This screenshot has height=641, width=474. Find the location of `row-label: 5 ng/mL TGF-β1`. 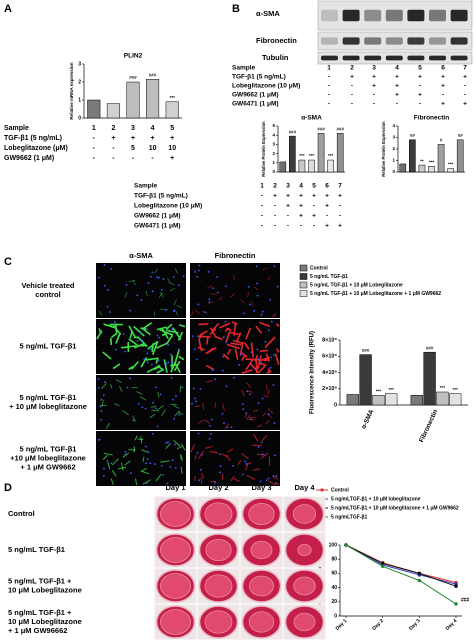

row-label: 5 ng/mL TGF-β1 is located at coordinates (48, 345).